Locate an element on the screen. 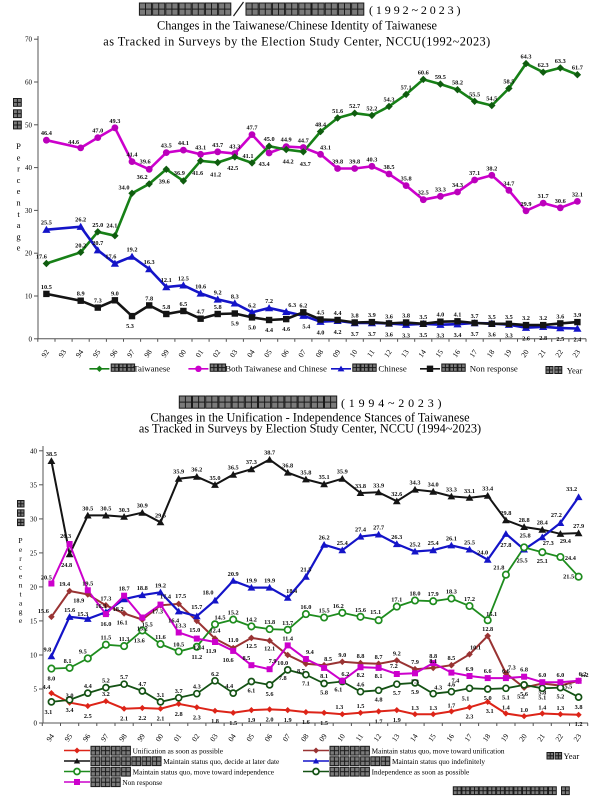 This screenshot has height=805, width=609. svg-text: 3.1 is located at coordinates (161, 695).